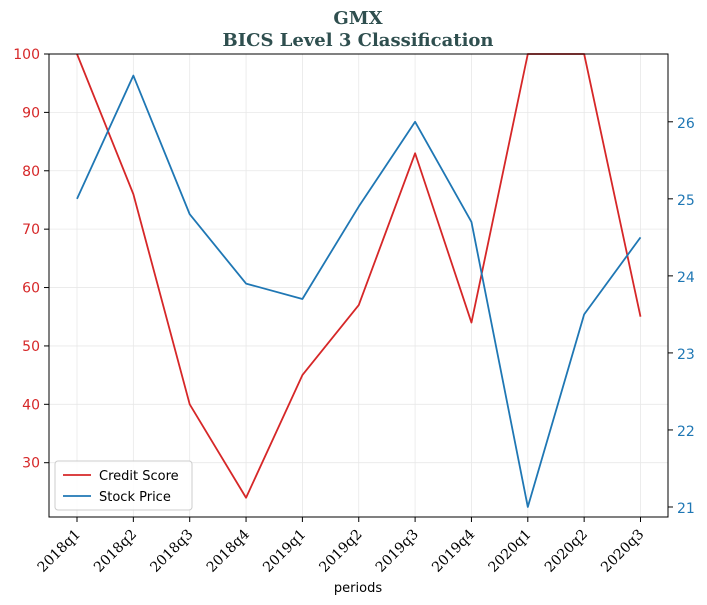 This screenshot has width=707, height=605. What do you see at coordinates (135, 497) in the screenshot?
I see `legend-label: Stock Price` at bounding box center [135, 497].